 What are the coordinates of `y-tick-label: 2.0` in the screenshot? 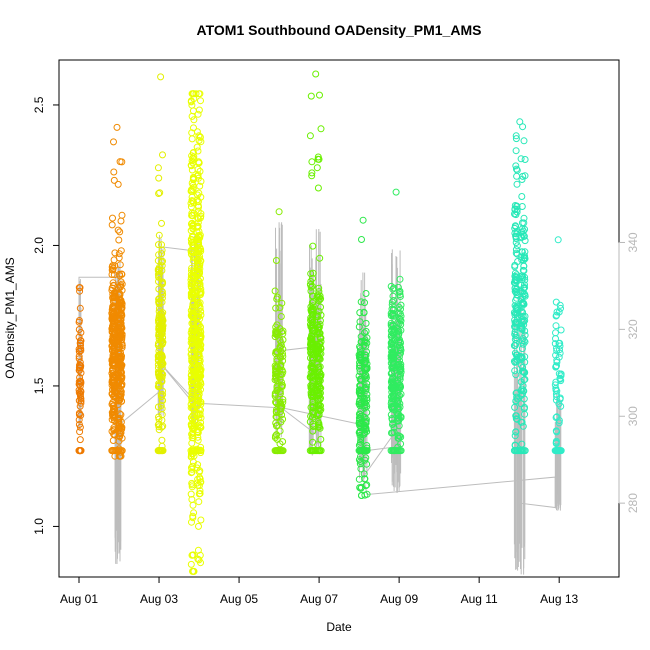 It's located at (39, 245).